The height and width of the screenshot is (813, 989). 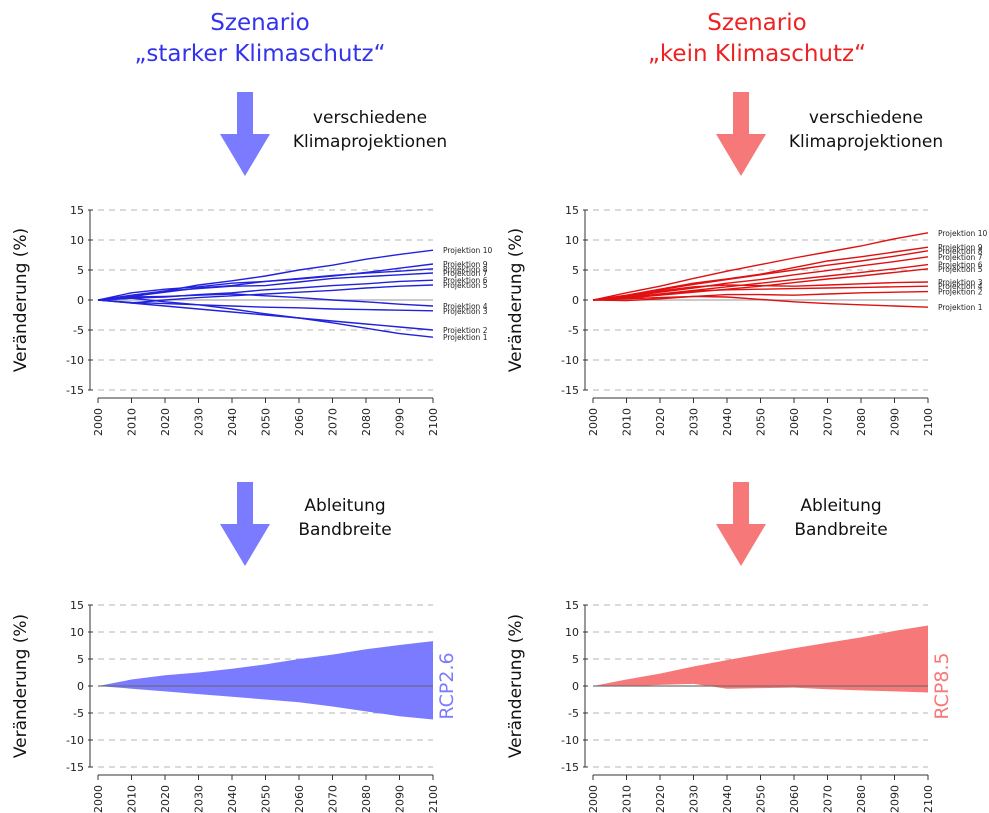 What do you see at coordinates (260, 54) in the screenshot?
I see `scenario-title-left-line2: „starker Klimaschutz“` at bounding box center [260, 54].